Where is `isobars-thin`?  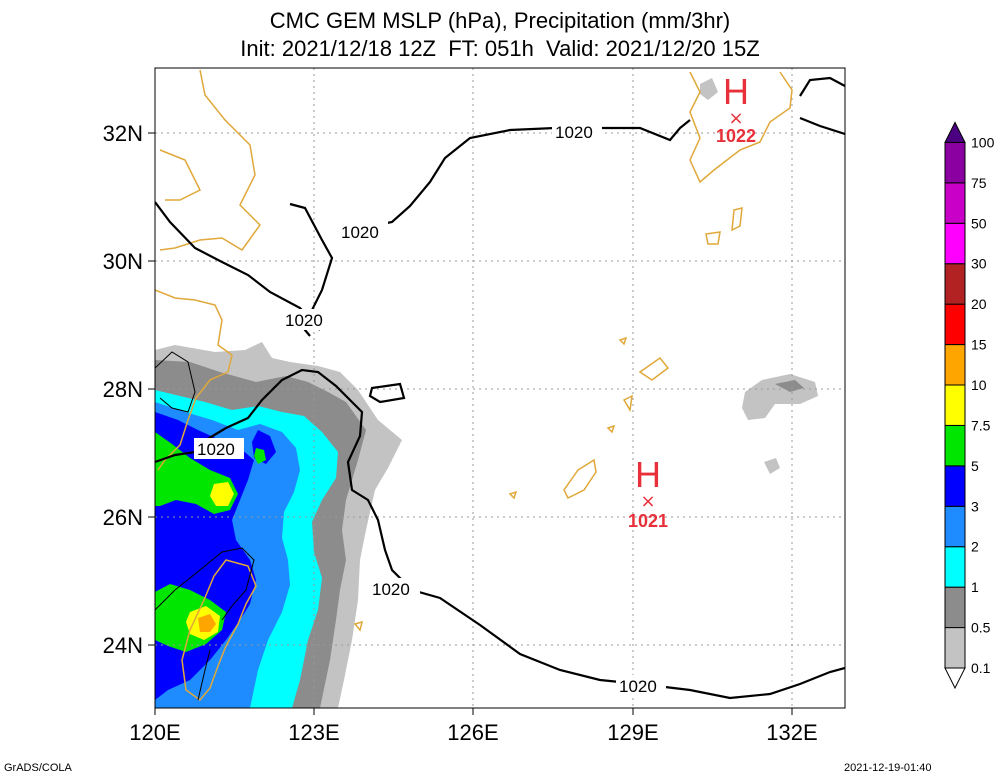
isobars-thin is located at coordinates (205, 526).